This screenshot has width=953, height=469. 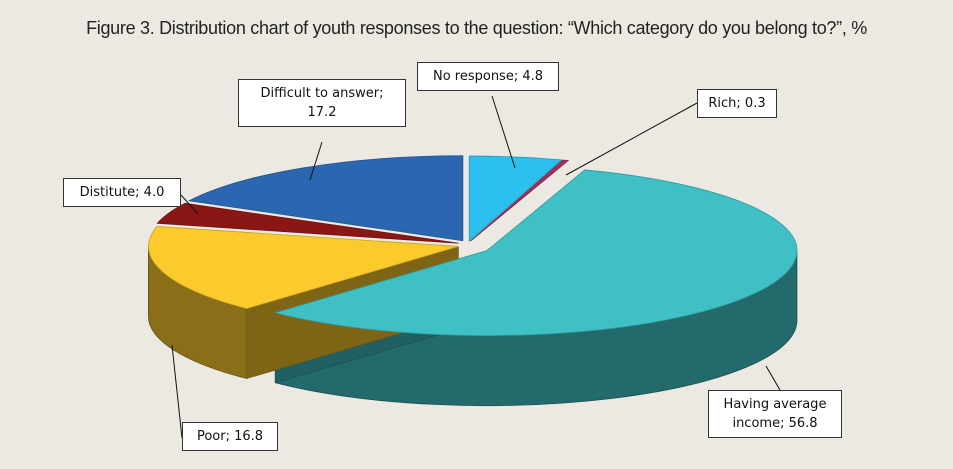 What do you see at coordinates (488, 76) in the screenshot?
I see `data-label: No response; 4.8` at bounding box center [488, 76].